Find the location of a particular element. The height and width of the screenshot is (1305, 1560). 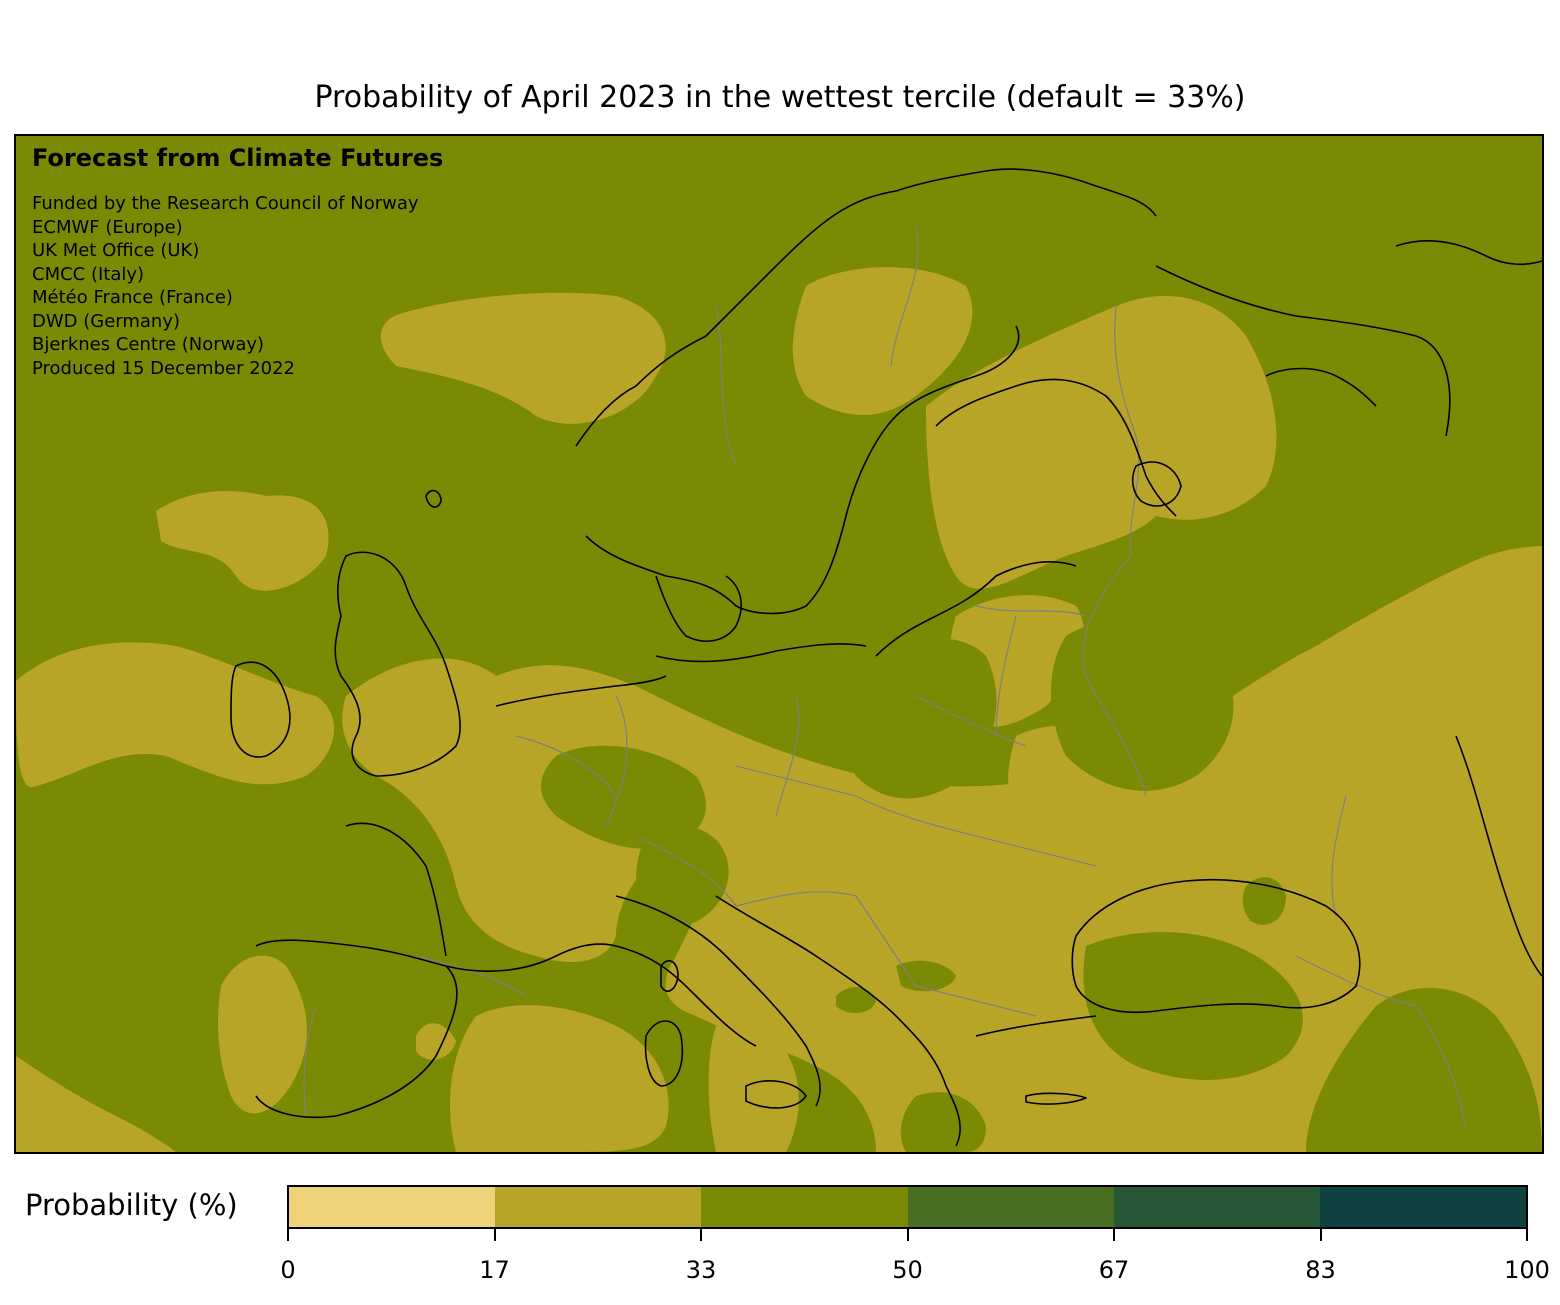

patch-germany is located at coordinates (623, 797).